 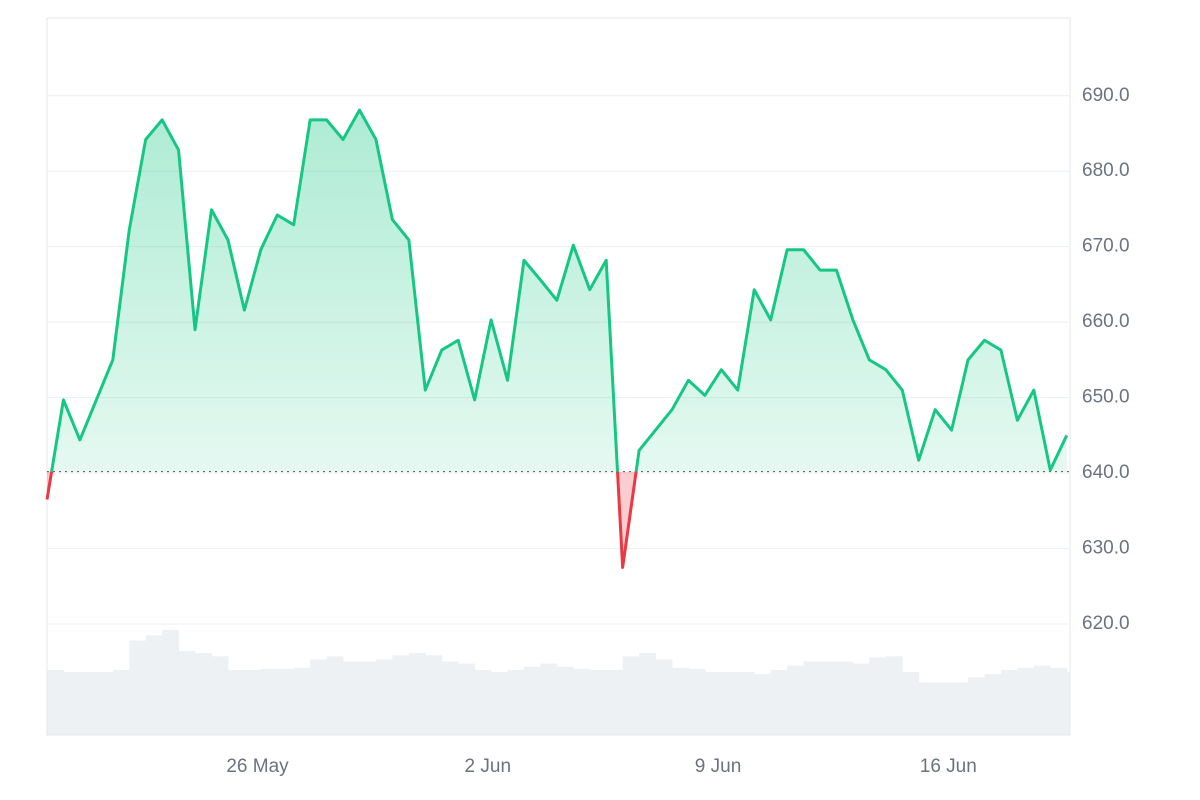 What do you see at coordinates (1106, 246) in the screenshot?
I see `y-tick-label: 670.0` at bounding box center [1106, 246].